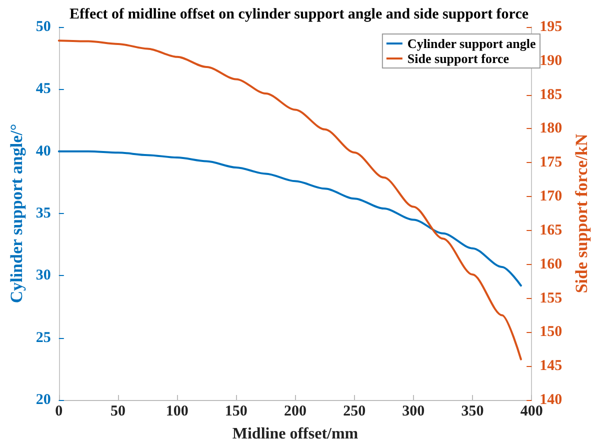  What do you see at coordinates (551, 27) in the screenshot?
I see `y2-tick-label: 195` at bounding box center [551, 27].